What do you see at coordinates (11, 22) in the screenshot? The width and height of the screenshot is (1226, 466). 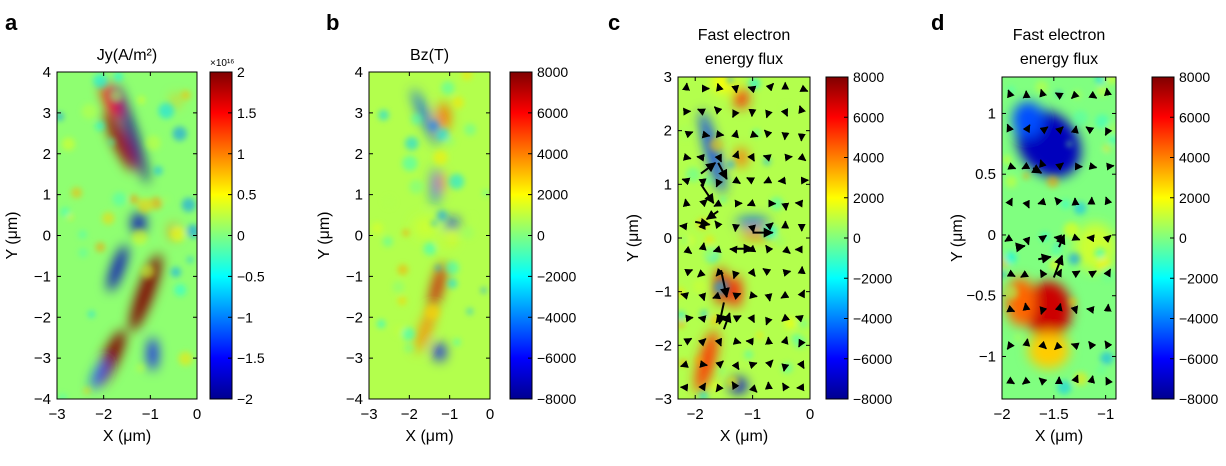 I see `panel-letter: a` at bounding box center [11, 22].